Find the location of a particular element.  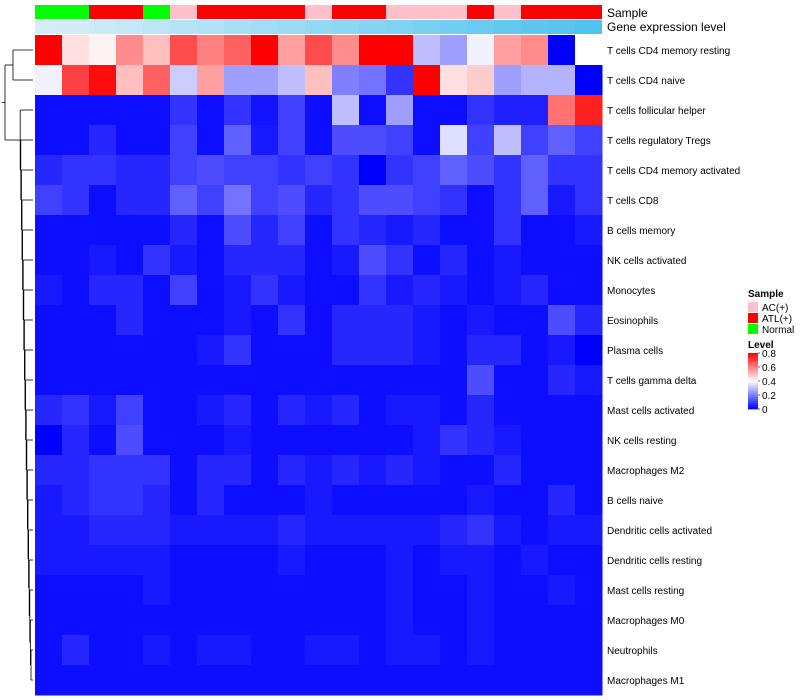

row-label: T cells CD8 is located at coordinates (633, 201).